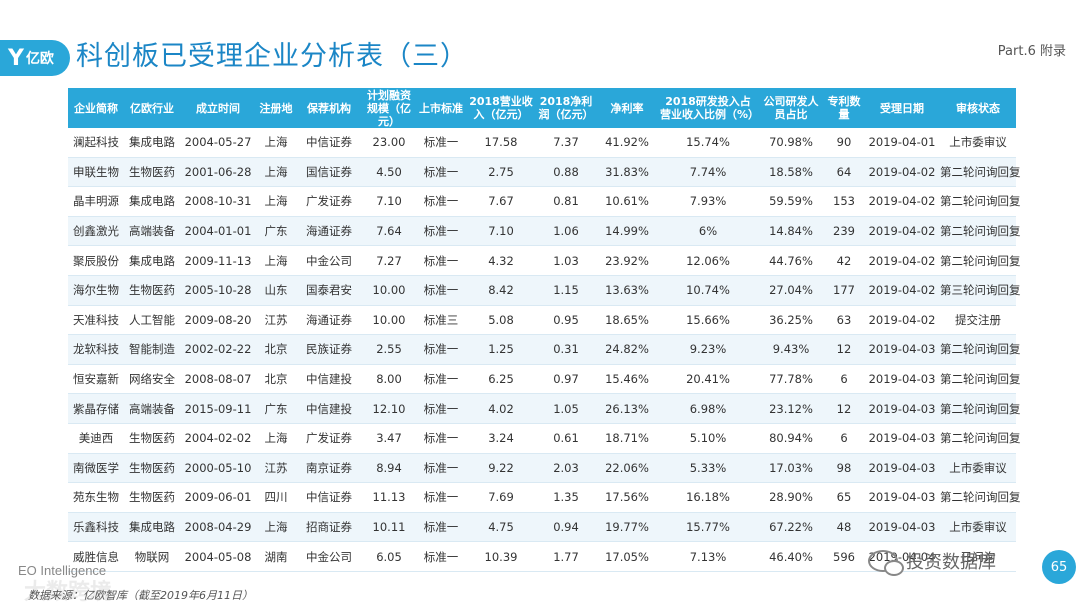 The width and height of the screenshot is (1080, 608). Describe the element at coordinates (389, 143) in the screenshot. I see `table-cell: 23.00` at that location.